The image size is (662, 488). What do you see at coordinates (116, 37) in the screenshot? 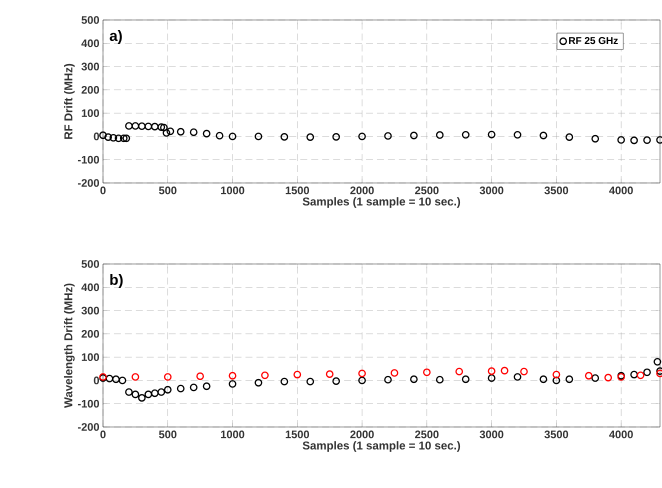
I see `annotation: a)` at bounding box center [116, 37].